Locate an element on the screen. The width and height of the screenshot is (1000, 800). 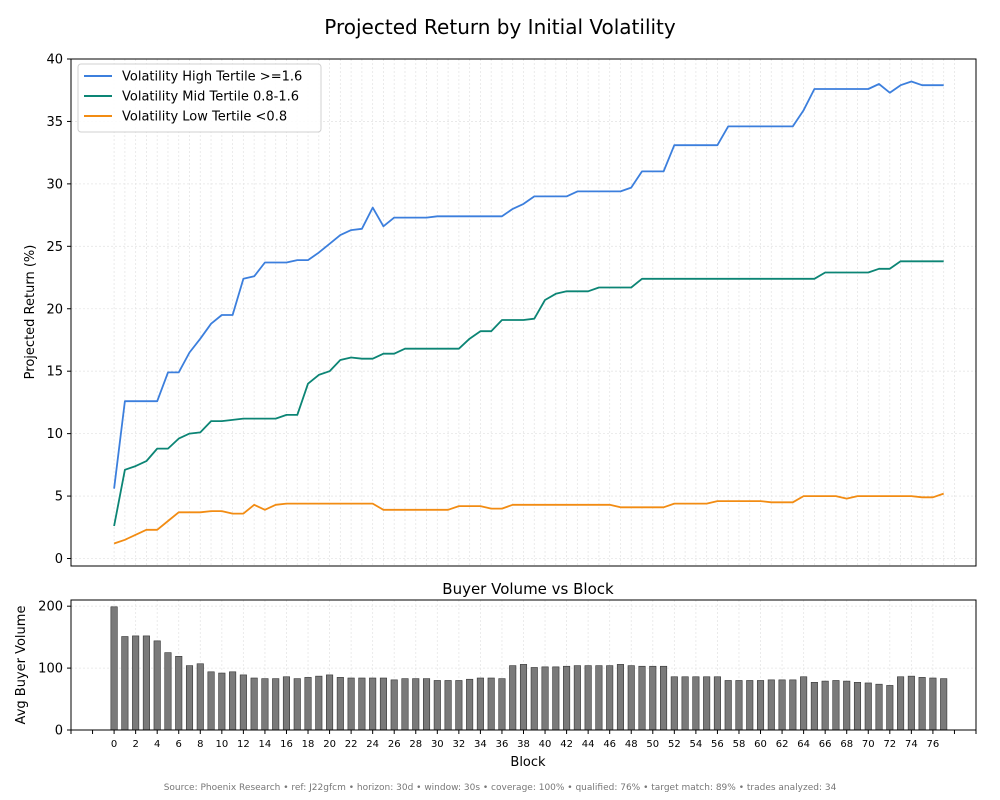
x-tick-label: 54 is located at coordinates (696, 744).